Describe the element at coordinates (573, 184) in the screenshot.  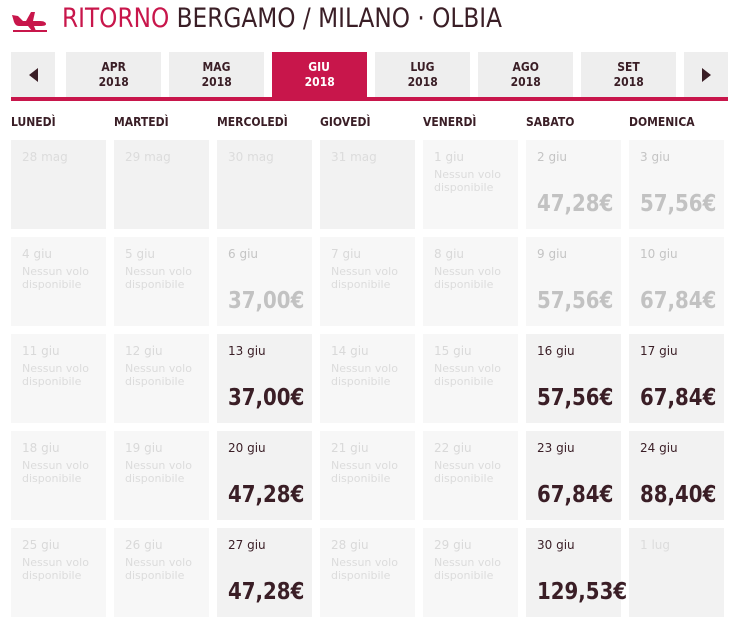
I see `day-cell: 2 giu 47,28€` at that location.